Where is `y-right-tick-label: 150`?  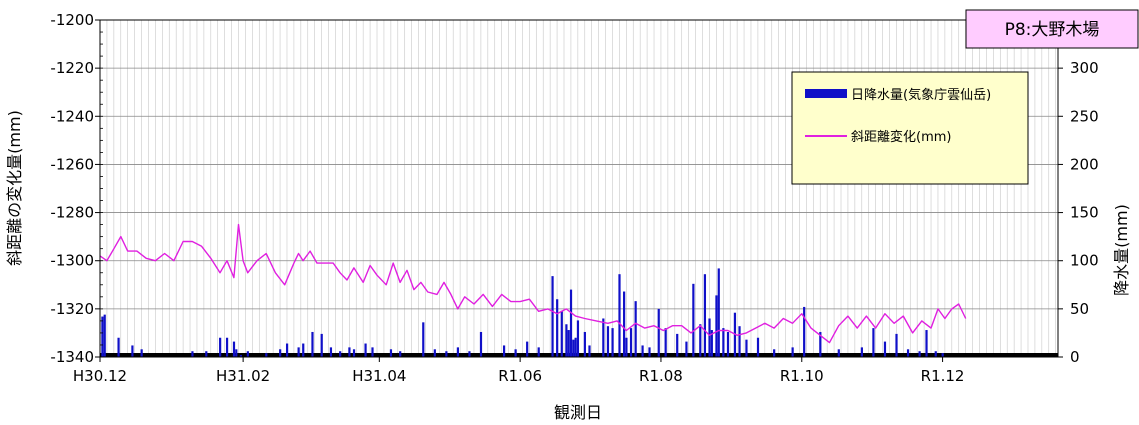
y-right-tick-label: 150 is located at coordinates (1084, 213).